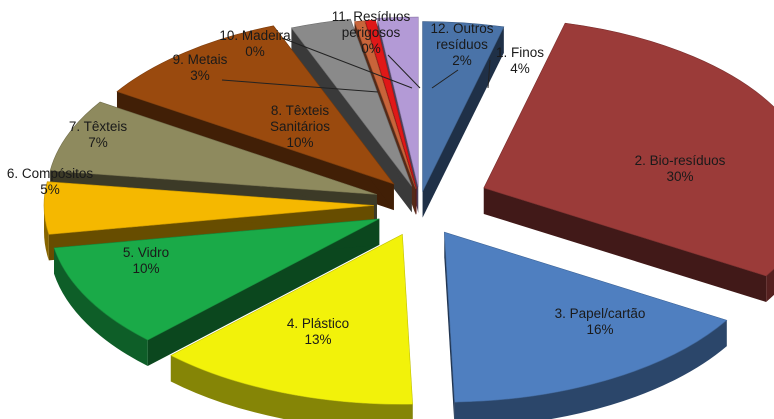 The height and width of the screenshot is (419, 774). Describe the element at coordinates (520, 60) in the screenshot. I see `data-label-1-finos: 1. Finos 4%` at that location.